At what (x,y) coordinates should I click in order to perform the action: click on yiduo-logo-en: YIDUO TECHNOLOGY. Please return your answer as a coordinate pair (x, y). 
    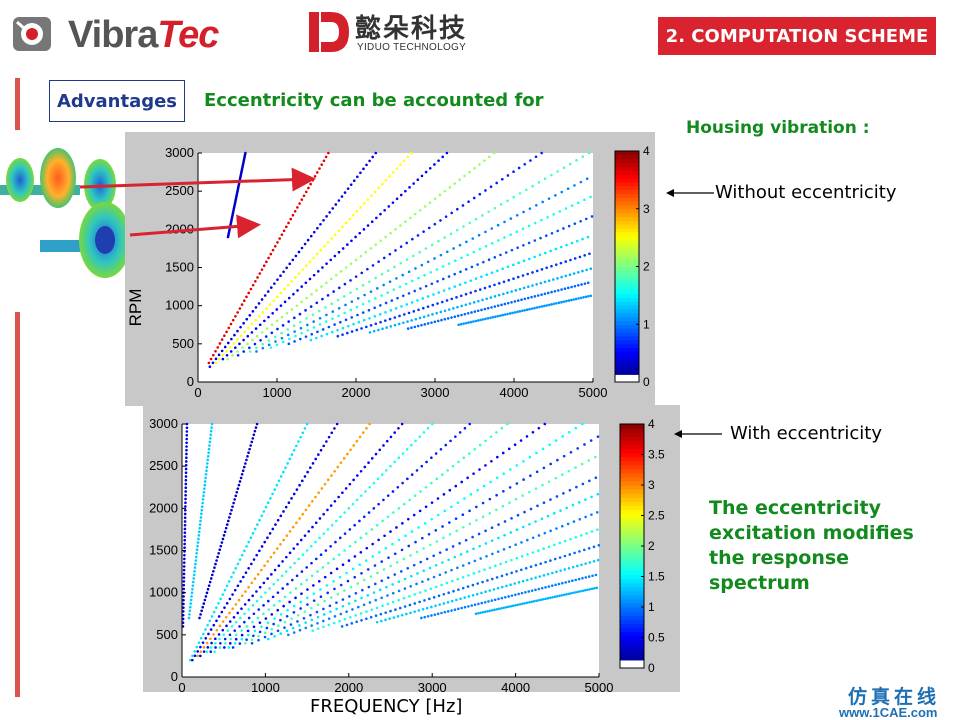
    Looking at the image, I should click on (412, 47).